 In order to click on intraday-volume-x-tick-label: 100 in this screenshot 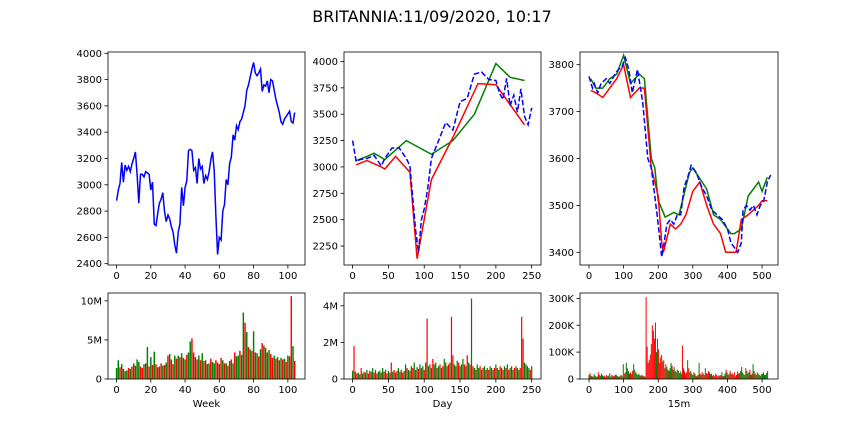, I will do `click(623, 390)`.